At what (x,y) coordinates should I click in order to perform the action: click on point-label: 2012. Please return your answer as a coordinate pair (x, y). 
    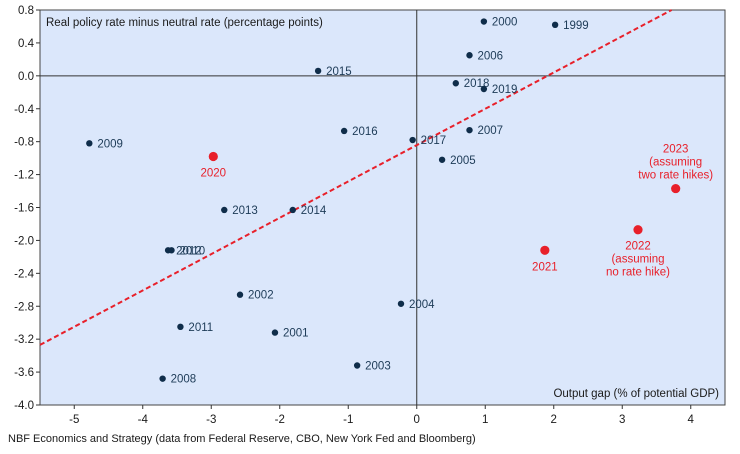
    Looking at the image, I should click on (189, 251).